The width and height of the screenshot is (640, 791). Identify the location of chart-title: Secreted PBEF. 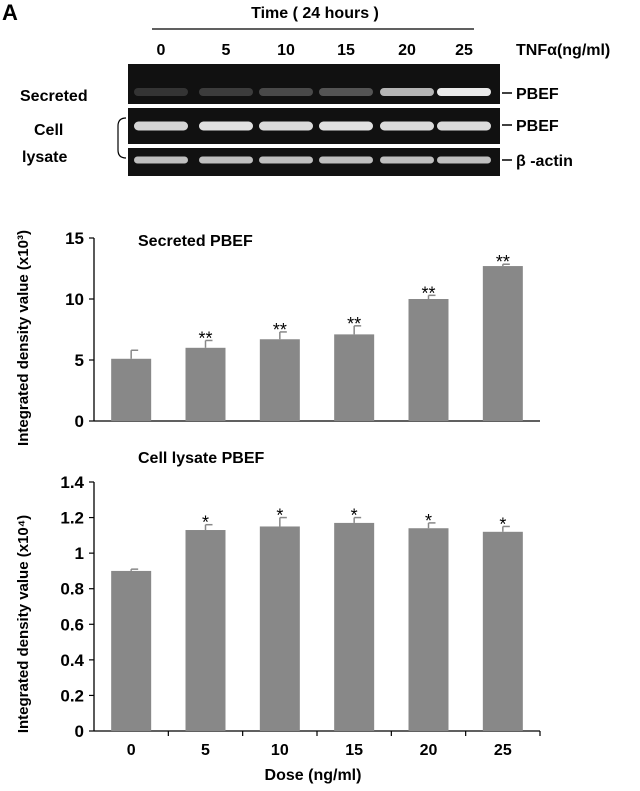
(195, 241).